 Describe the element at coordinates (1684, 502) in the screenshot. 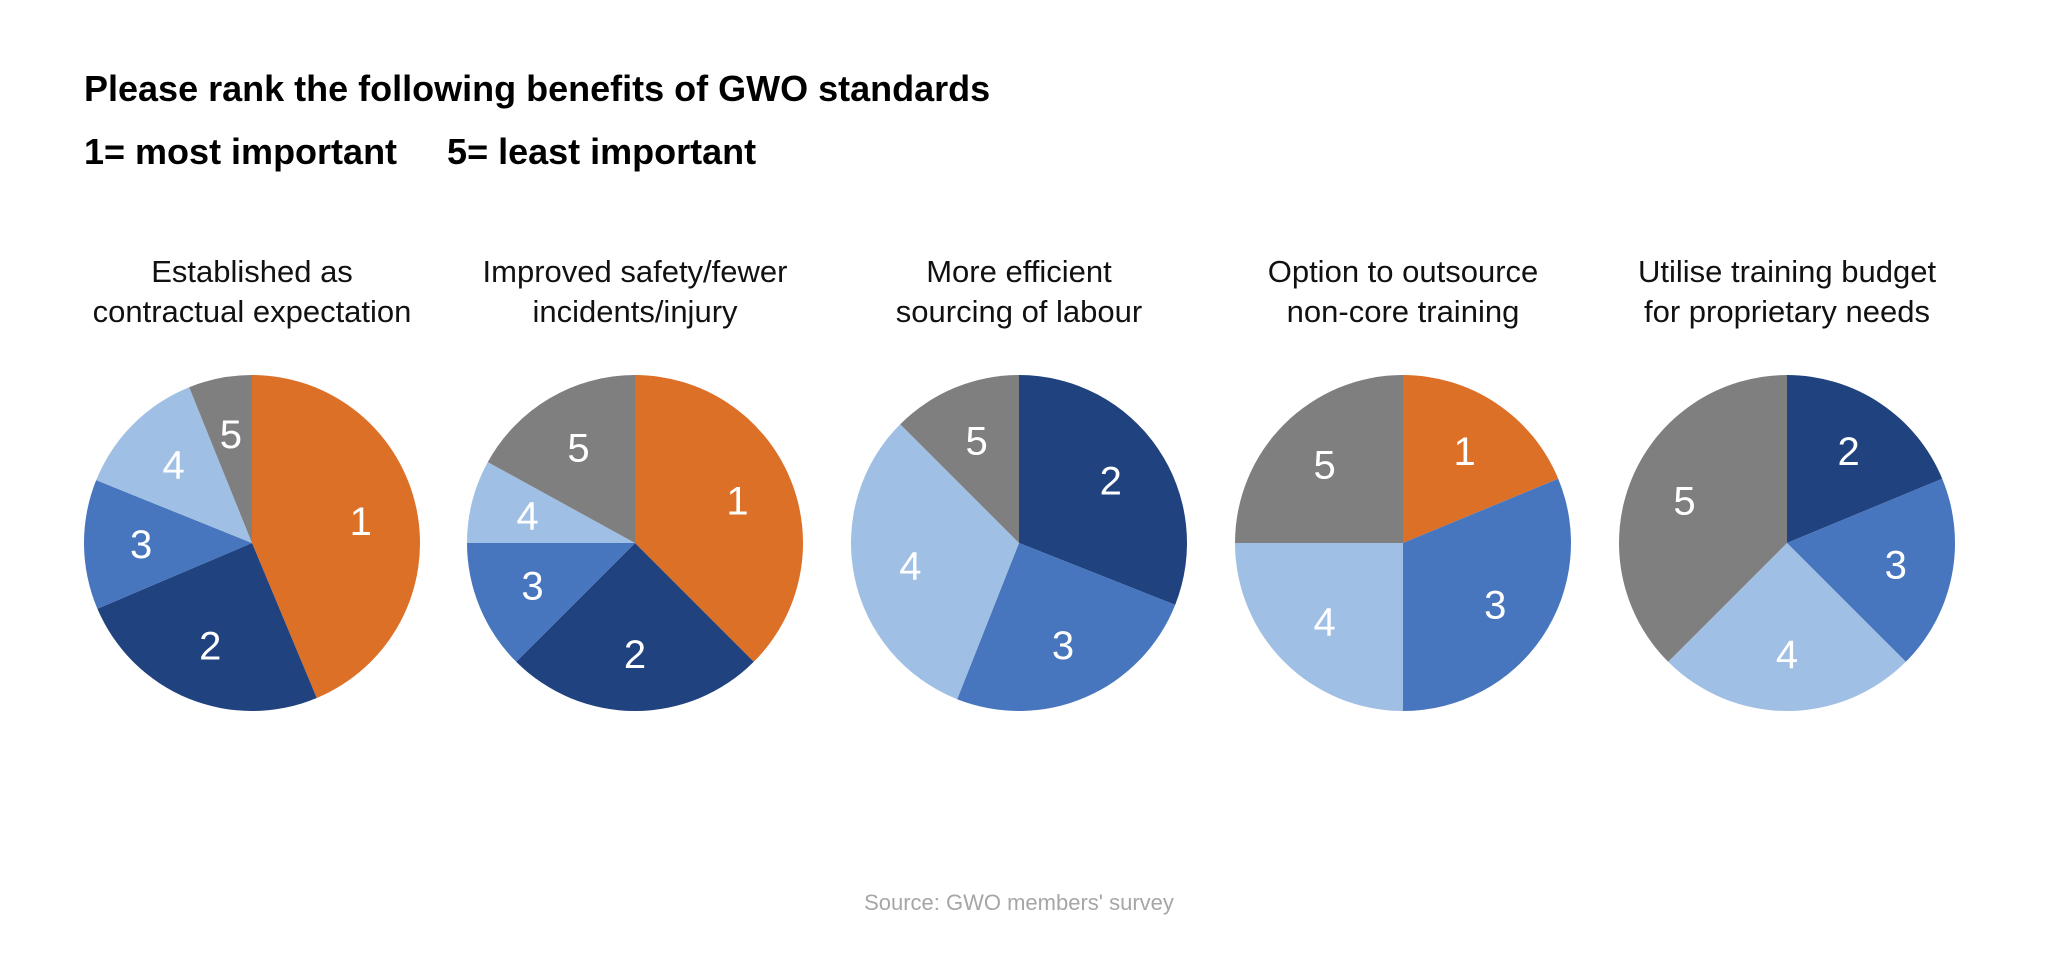

I see `pie-5-slice-label: 5` at that location.